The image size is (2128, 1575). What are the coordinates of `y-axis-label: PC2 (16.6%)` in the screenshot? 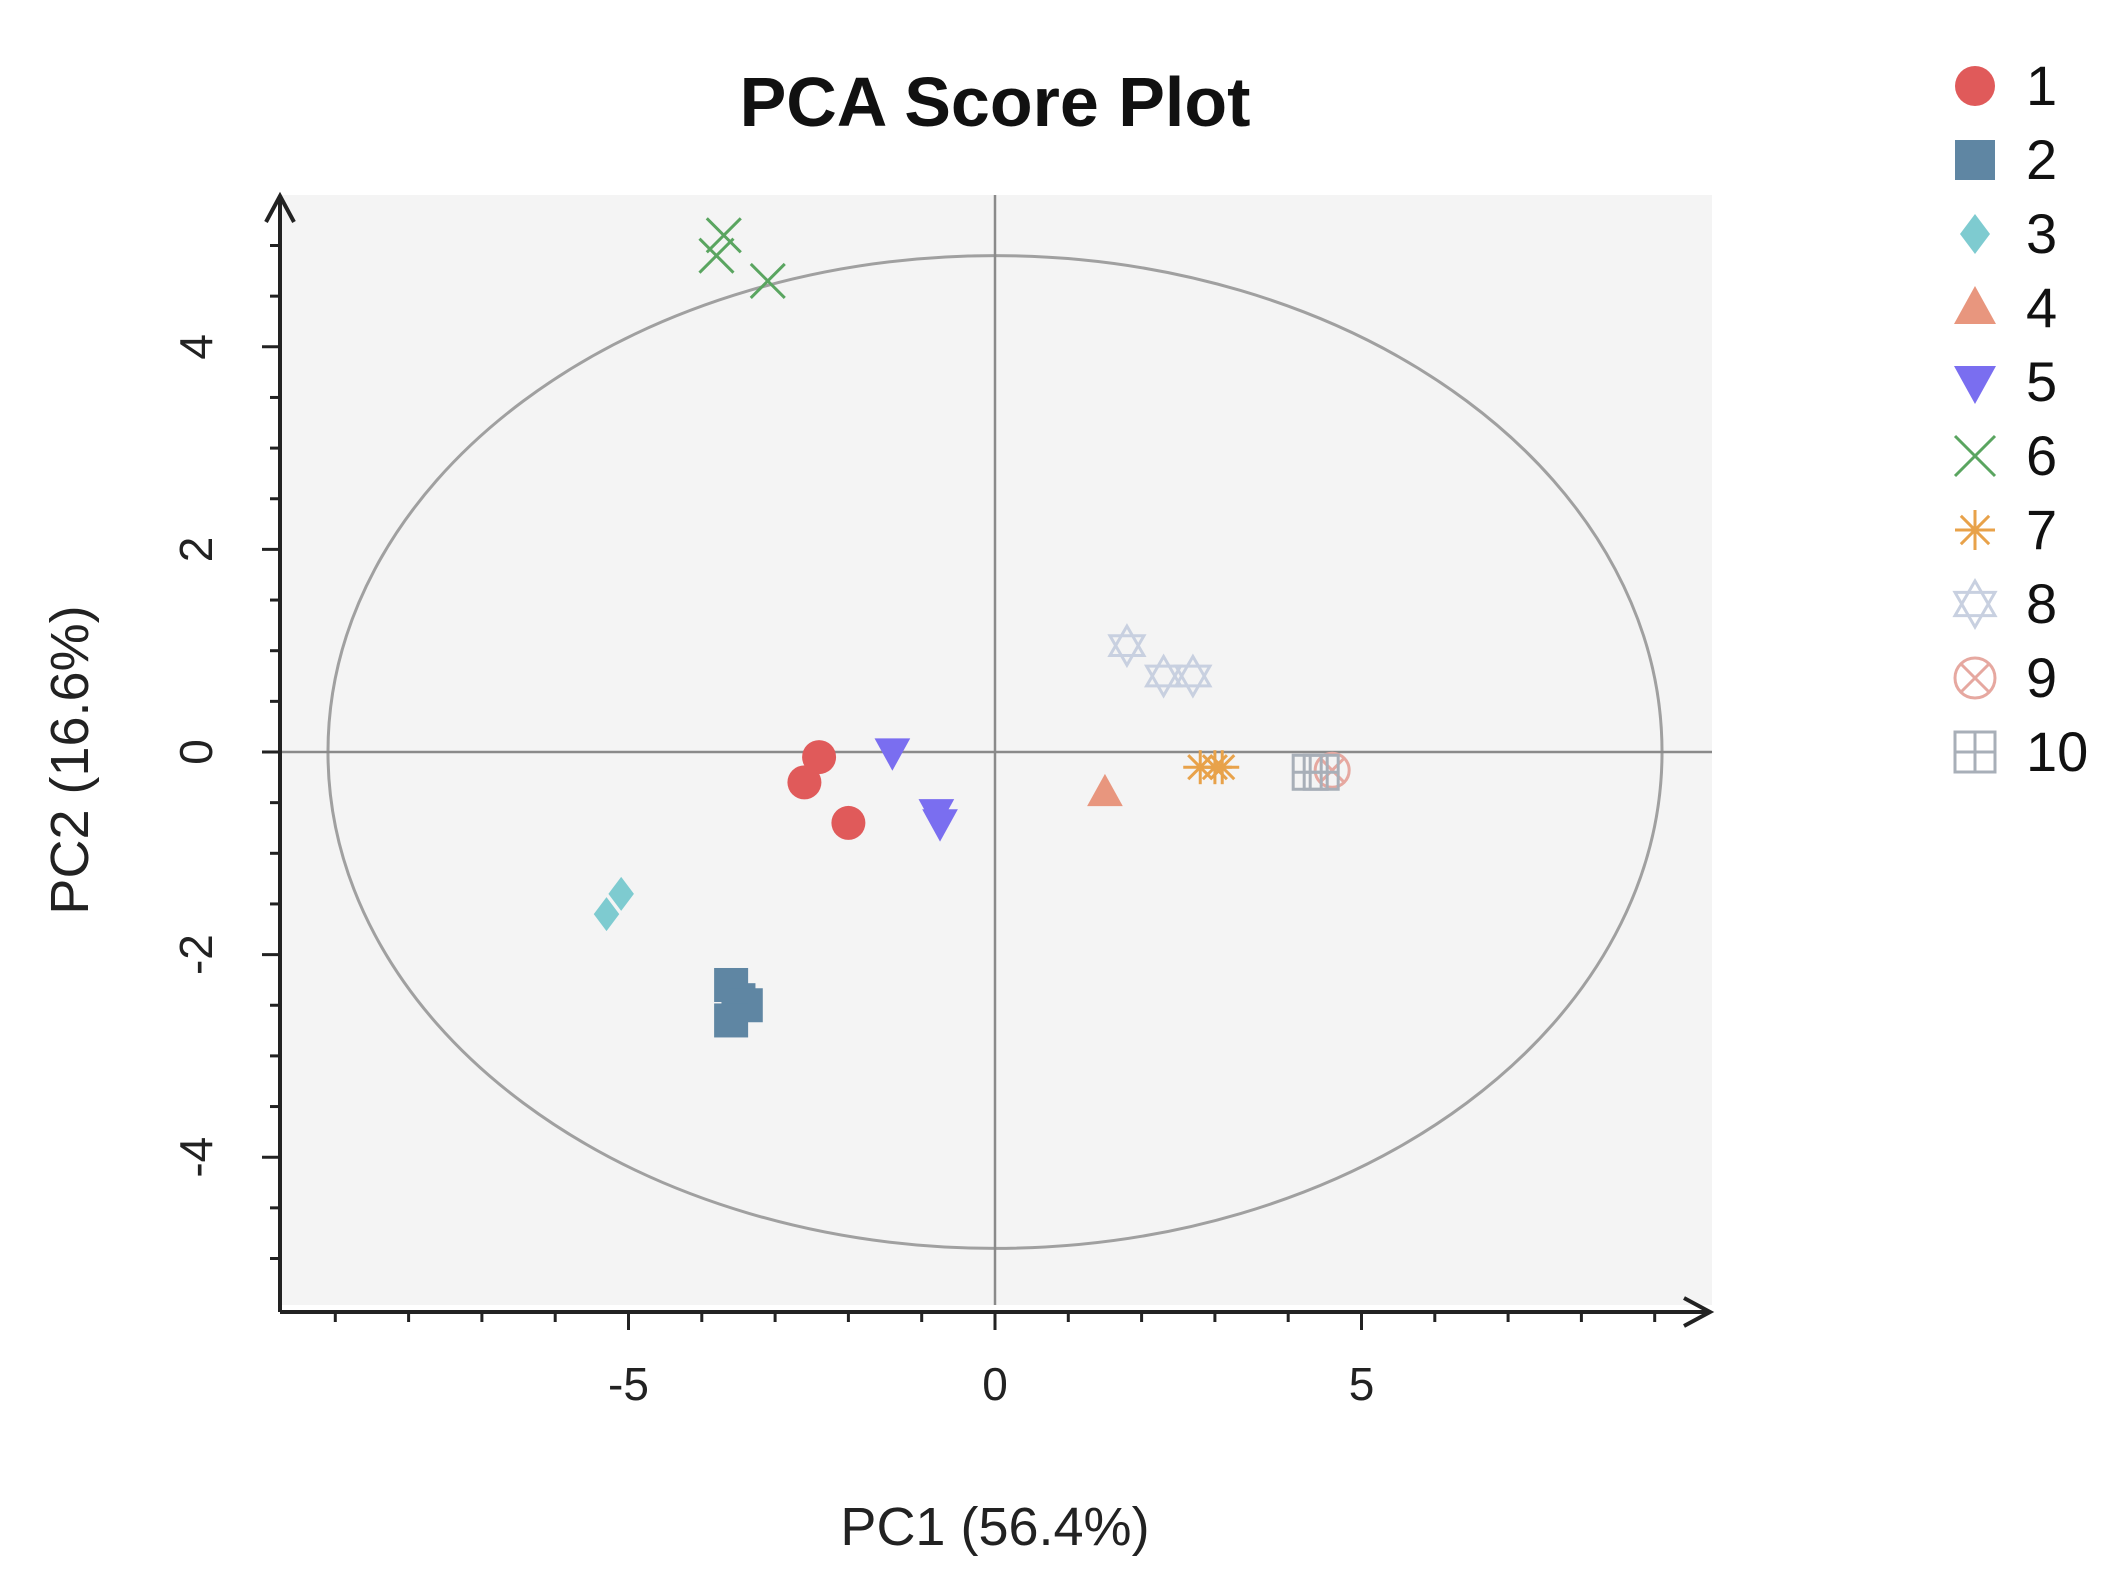 It's located at (70, 759).